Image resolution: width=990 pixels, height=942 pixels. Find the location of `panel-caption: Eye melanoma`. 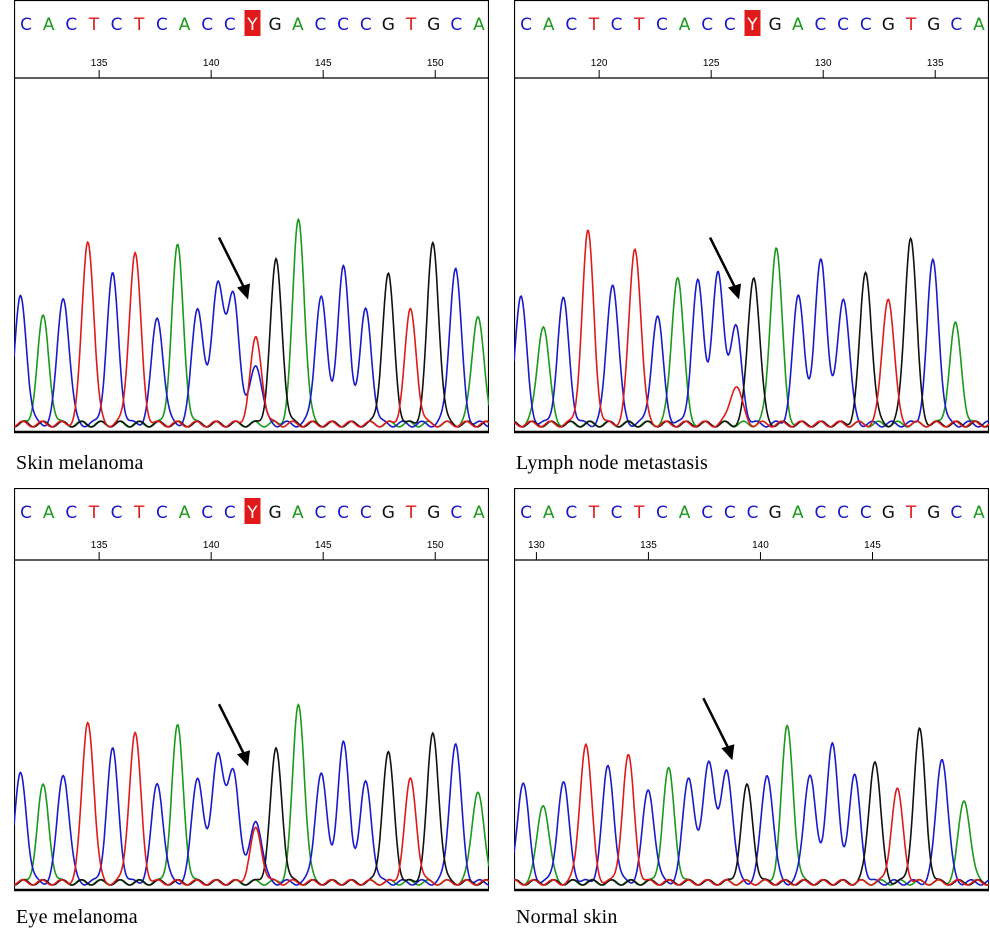

panel-caption: Eye melanoma is located at coordinates (77, 917).